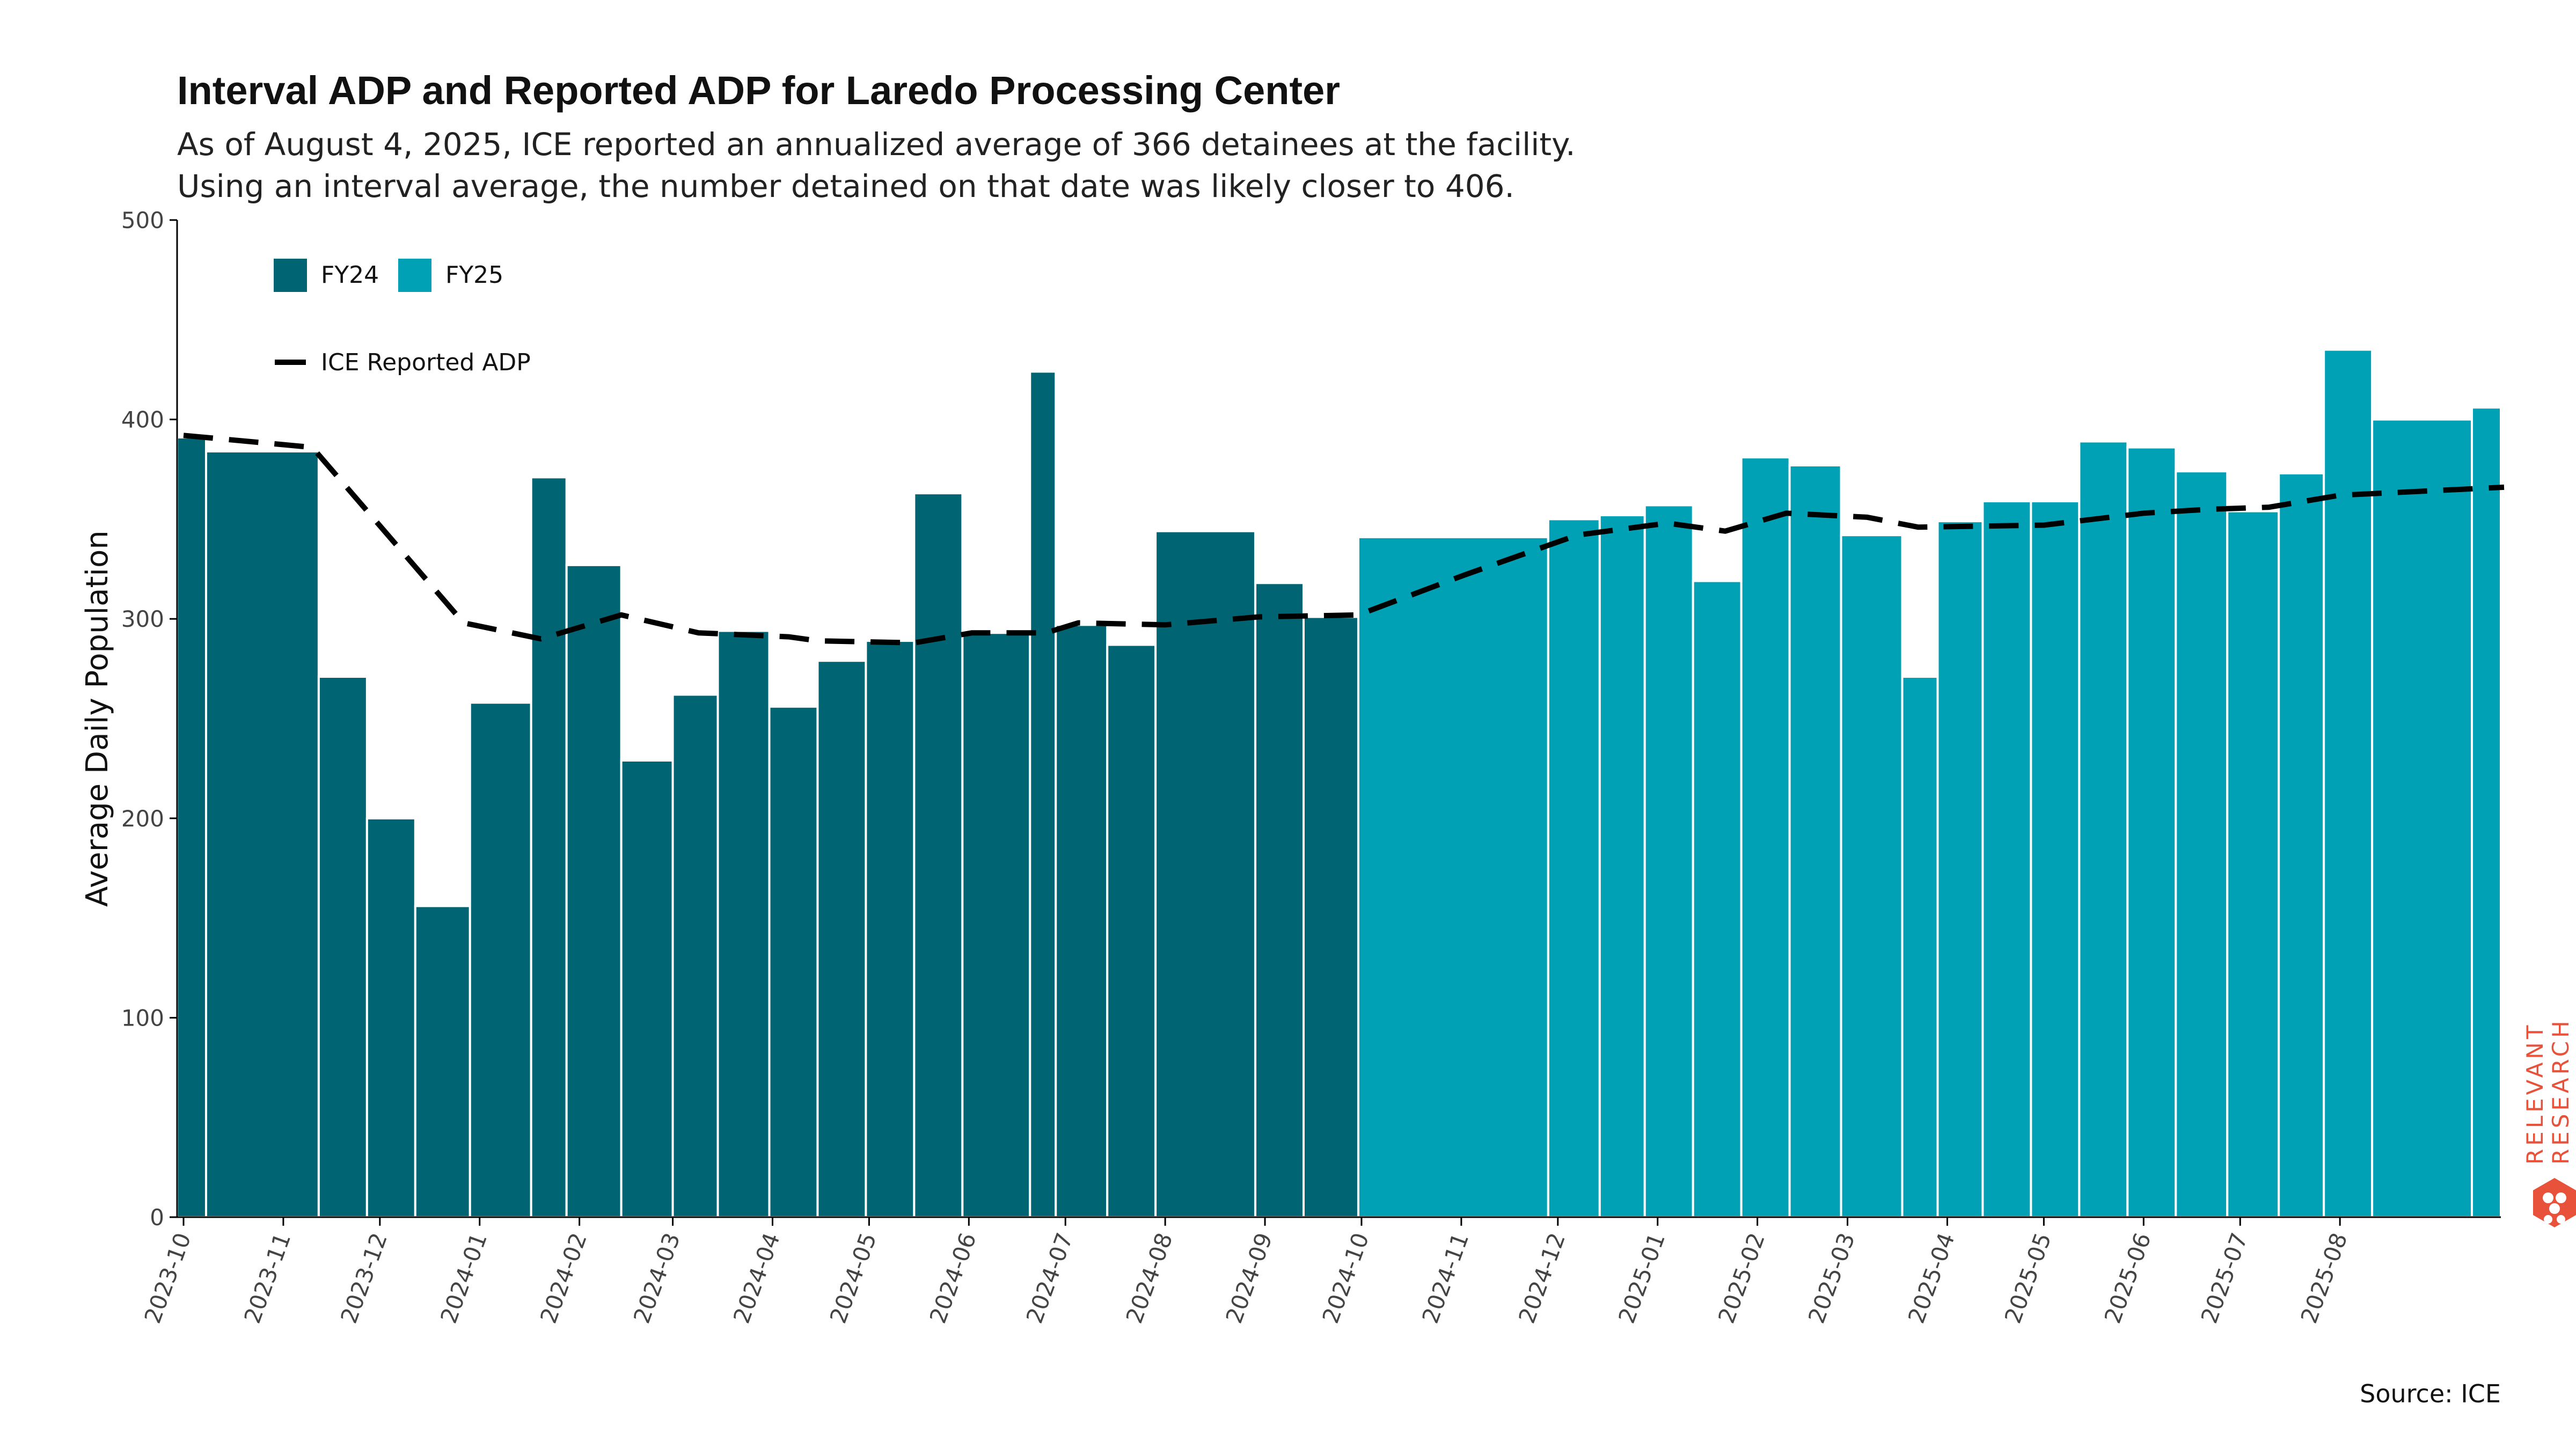  What do you see at coordinates (1741, 1278) in the screenshot?
I see `x-tick-label-2025-02: 2025-02` at bounding box center [1741, 1278].